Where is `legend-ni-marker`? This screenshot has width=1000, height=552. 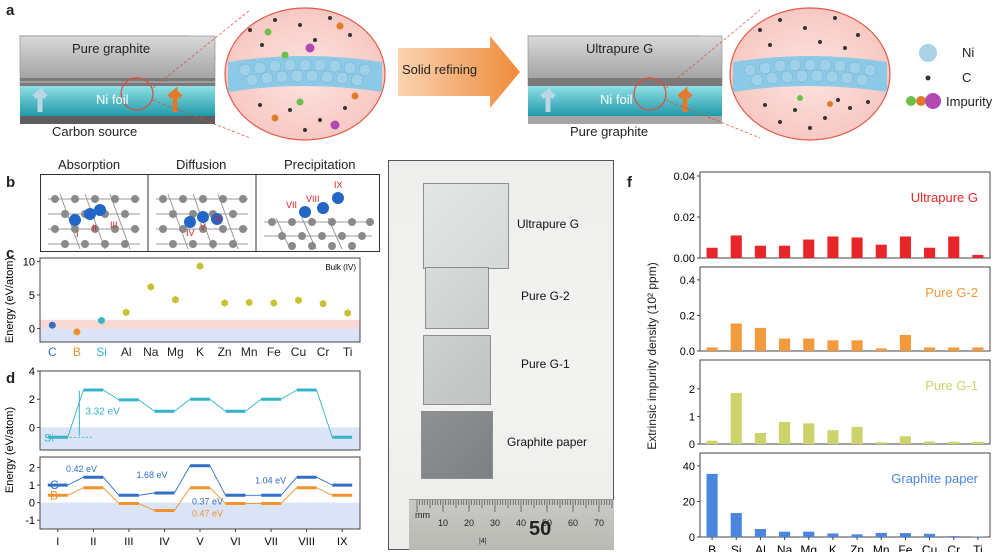
legend-ni-marker is located at coordinates (928, 53).